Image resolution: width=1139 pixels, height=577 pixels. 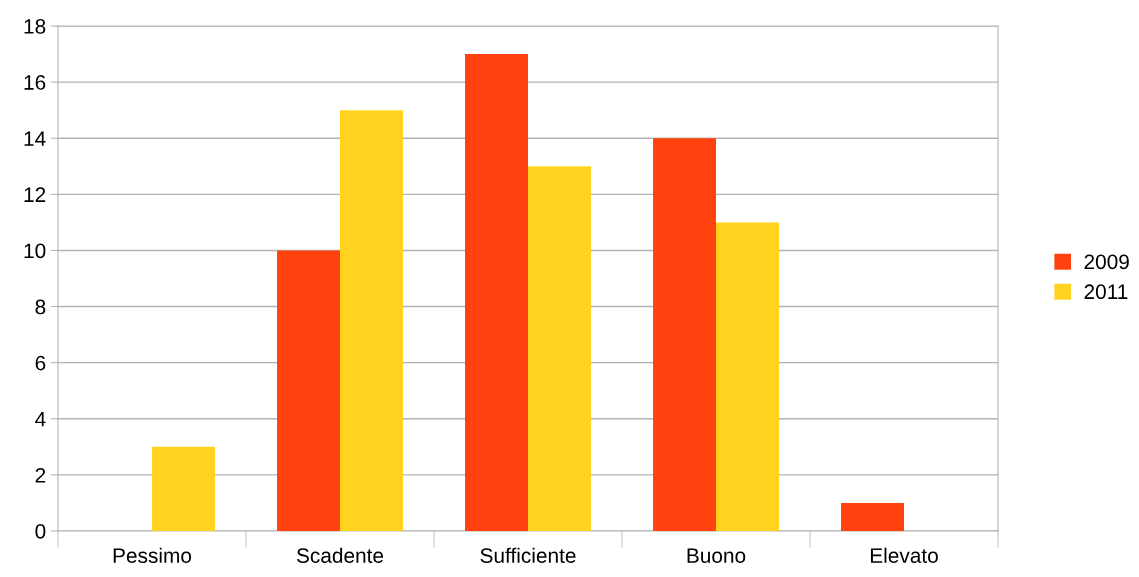 What do you see at coordinates (35, 82) in the screenshot?
I see `y-tick-label: 16` at bounding box center [35, 82].